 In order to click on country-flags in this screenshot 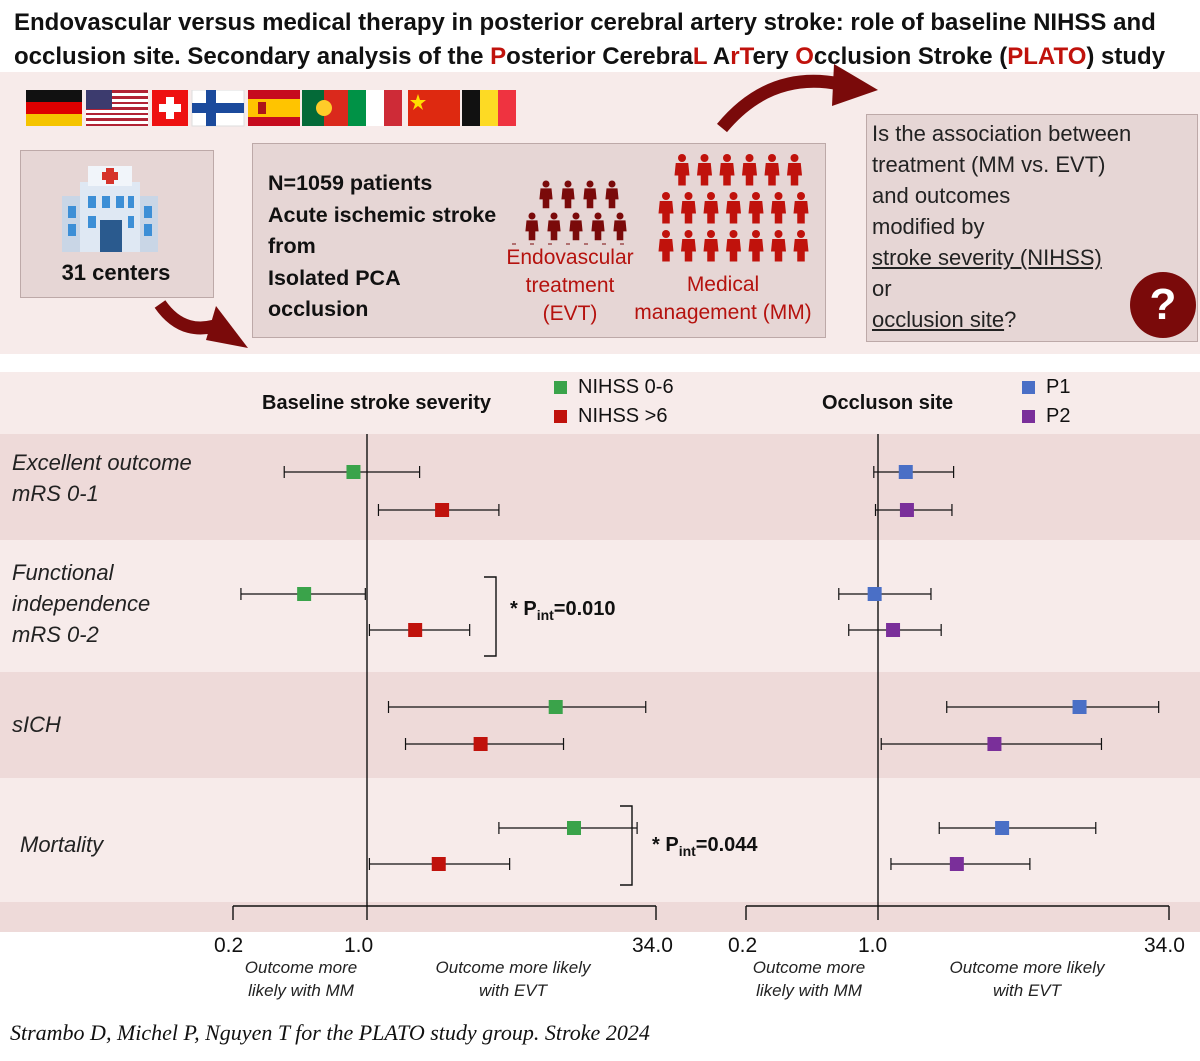, I will do `click(271, 108)`.